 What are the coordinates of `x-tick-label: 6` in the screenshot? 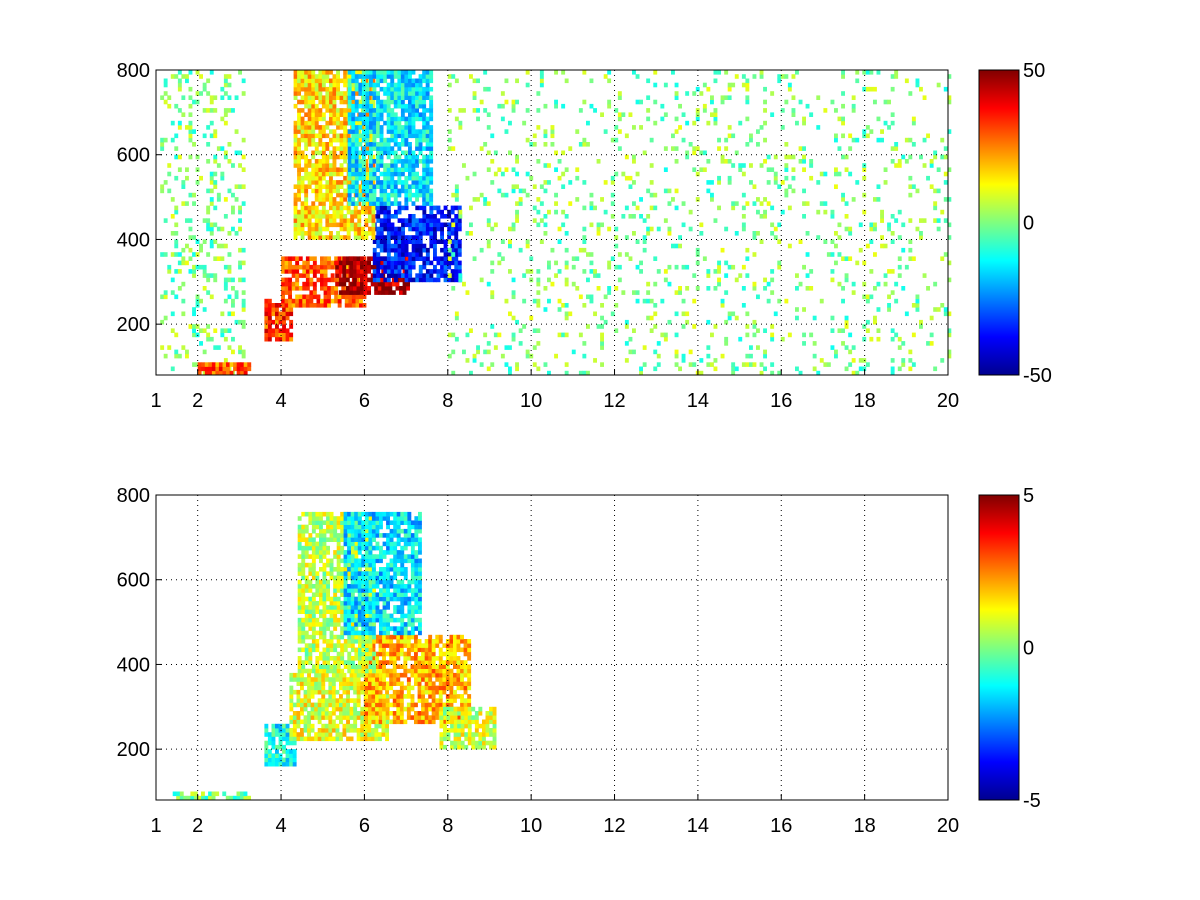 It's located at (364, 401).